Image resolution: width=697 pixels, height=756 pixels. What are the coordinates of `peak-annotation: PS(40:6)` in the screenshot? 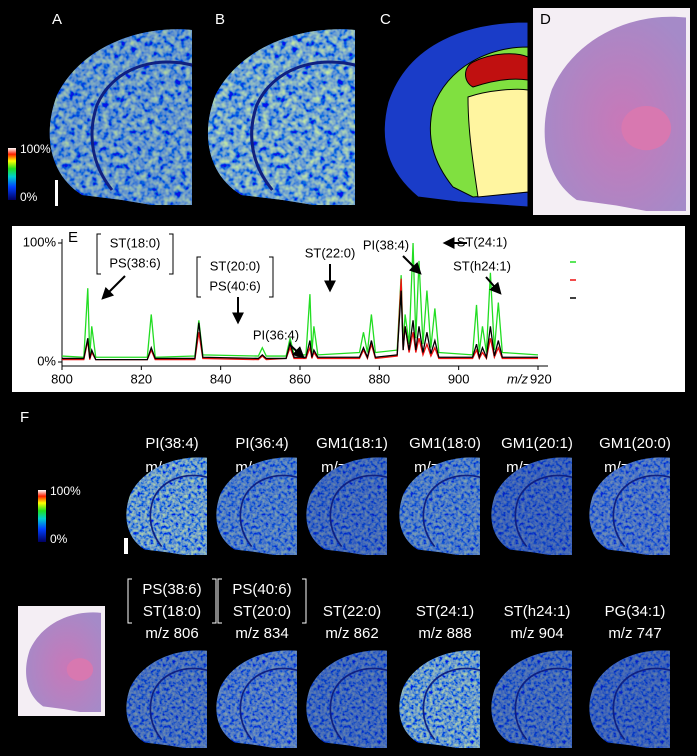 It's located at (234, 285).